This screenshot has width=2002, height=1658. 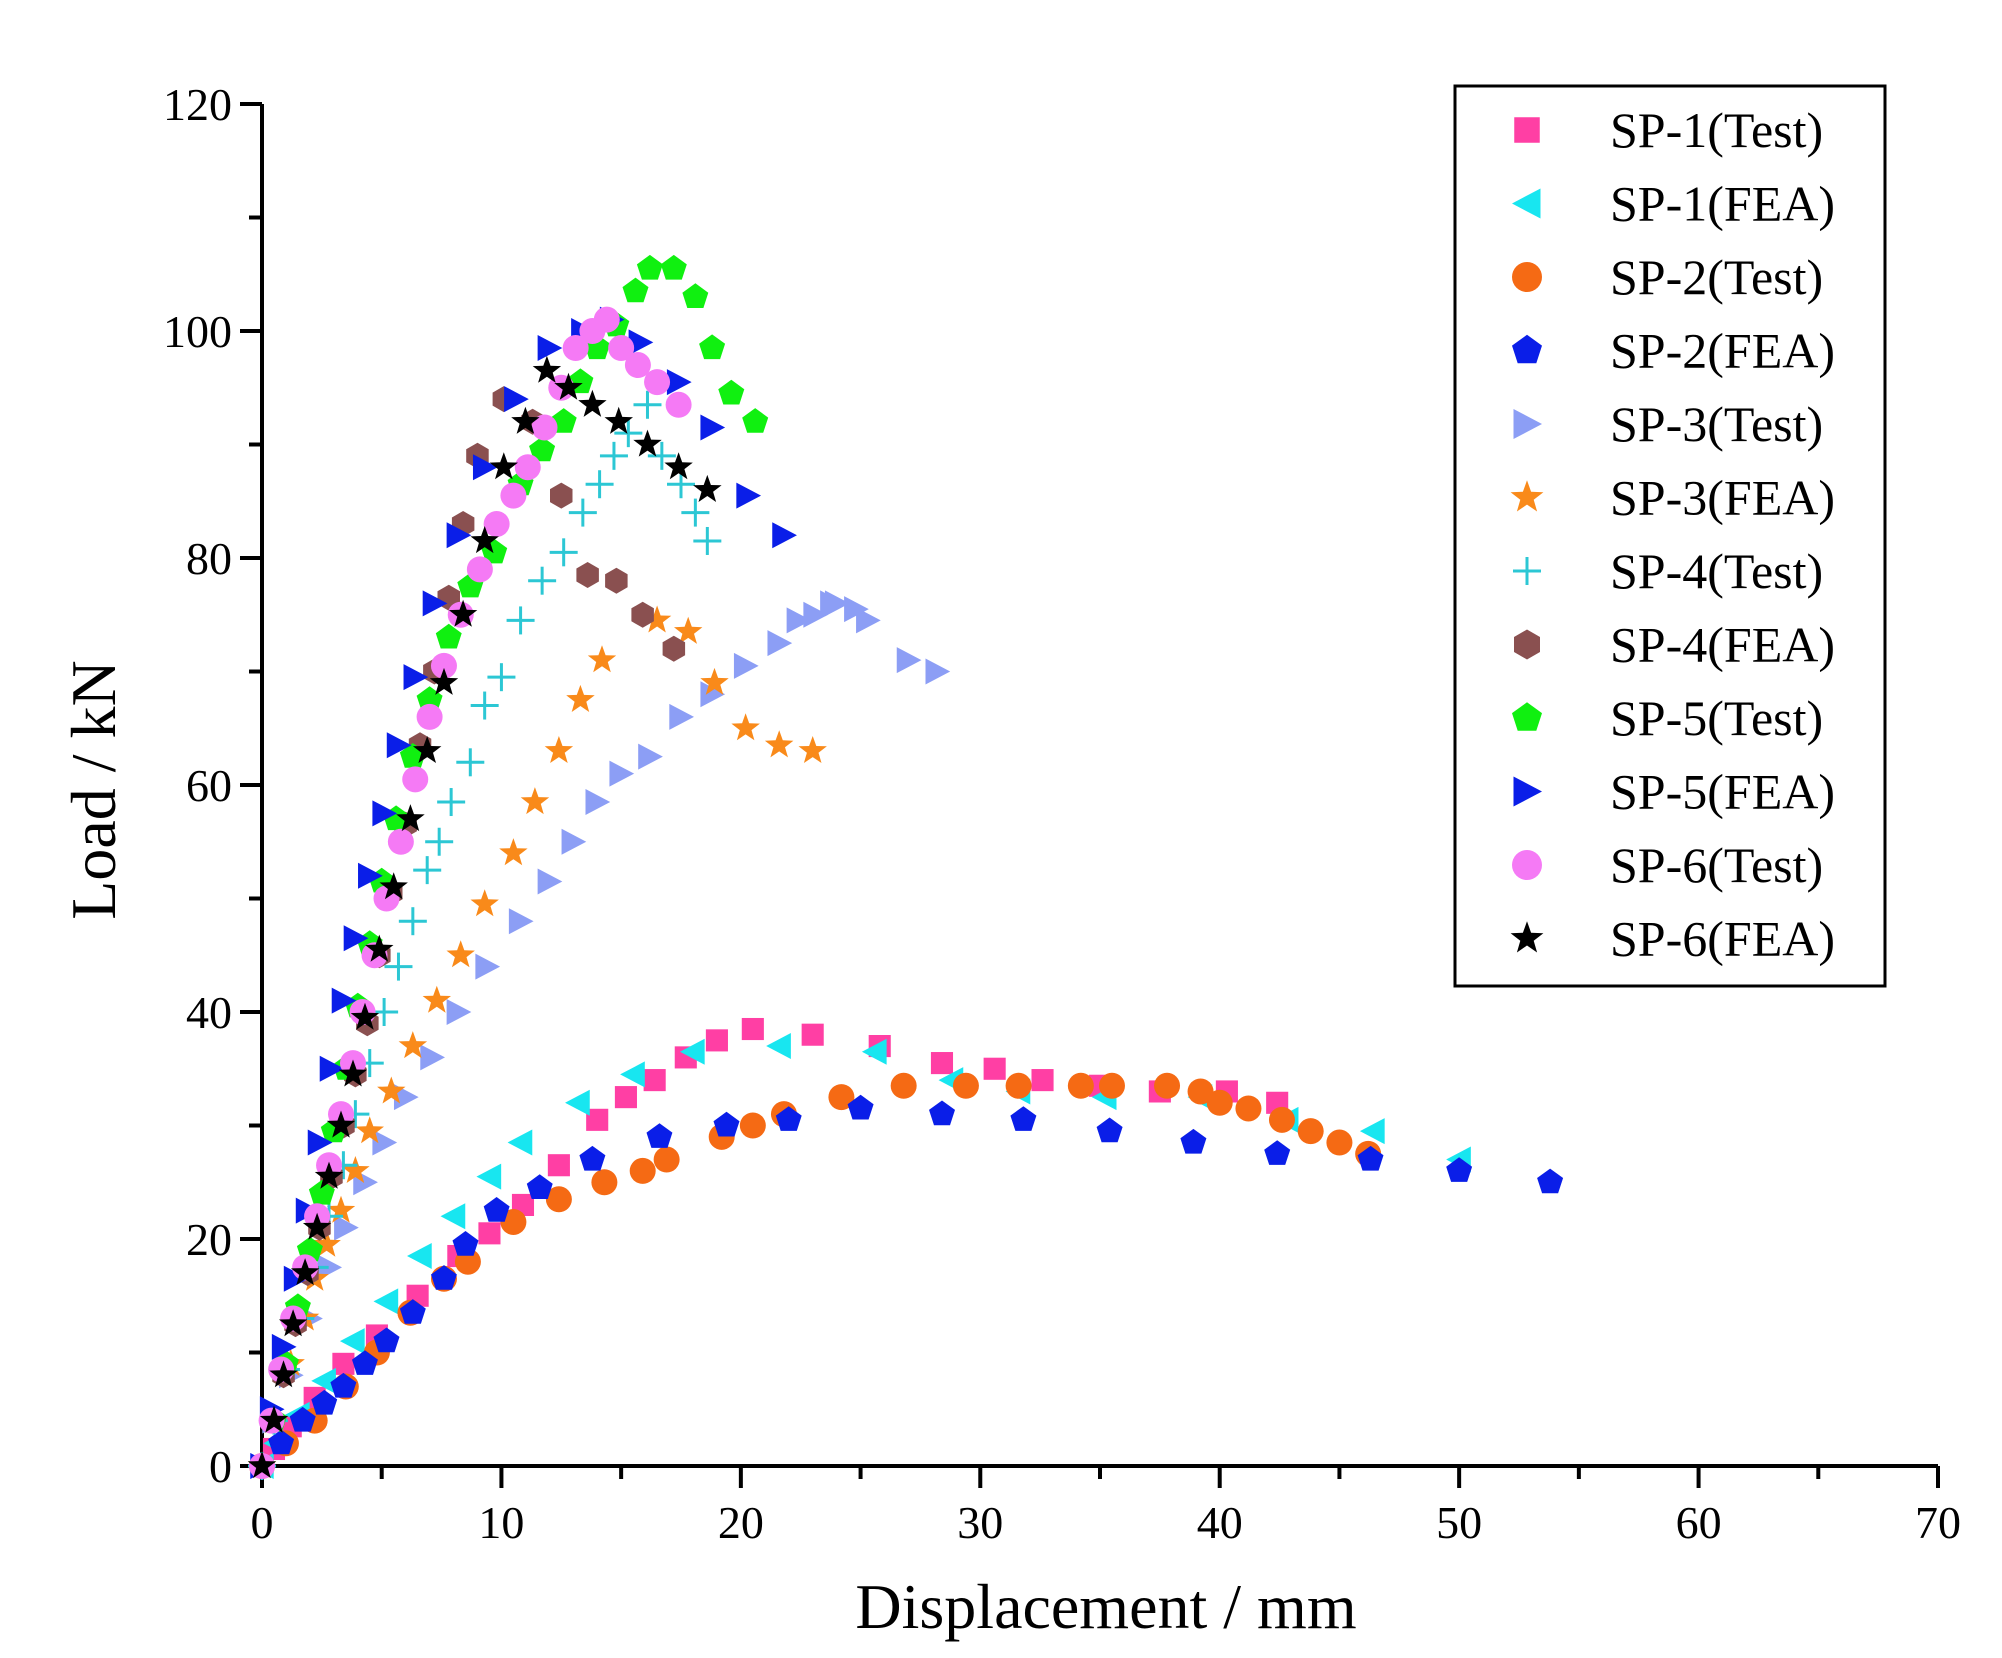 What do you see at coordinates (1220, 1522) in the screenshot?
I see `x-tick-label: 40` at bounding box center [1220, 1522].